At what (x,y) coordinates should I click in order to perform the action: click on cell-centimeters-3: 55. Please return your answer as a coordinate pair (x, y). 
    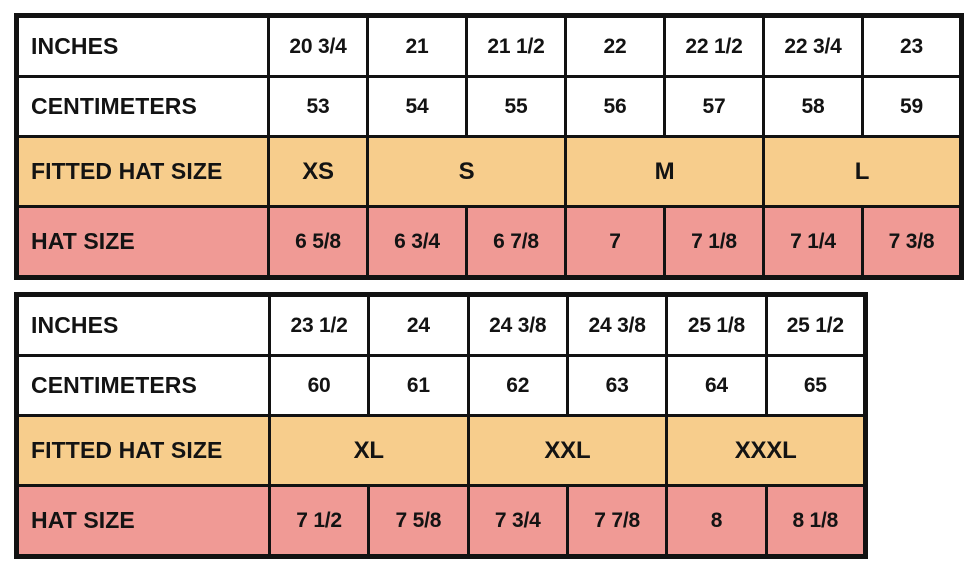
    Looking at the image, I should click on (516, 106).